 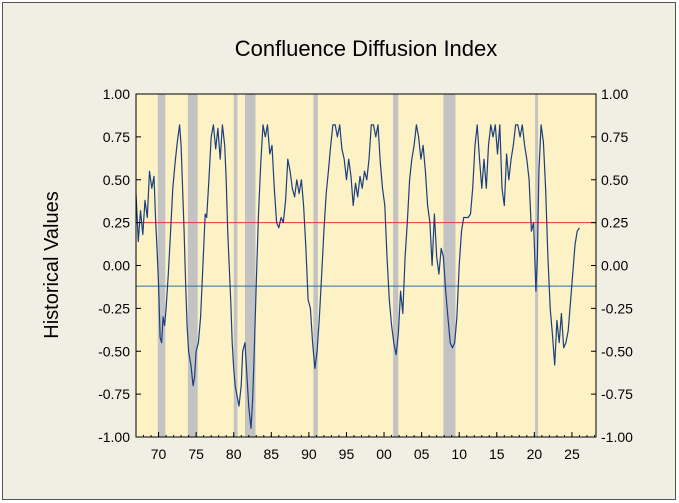 I want to click on y-tick-label-left: -0.50, so click(x=114, y=351).